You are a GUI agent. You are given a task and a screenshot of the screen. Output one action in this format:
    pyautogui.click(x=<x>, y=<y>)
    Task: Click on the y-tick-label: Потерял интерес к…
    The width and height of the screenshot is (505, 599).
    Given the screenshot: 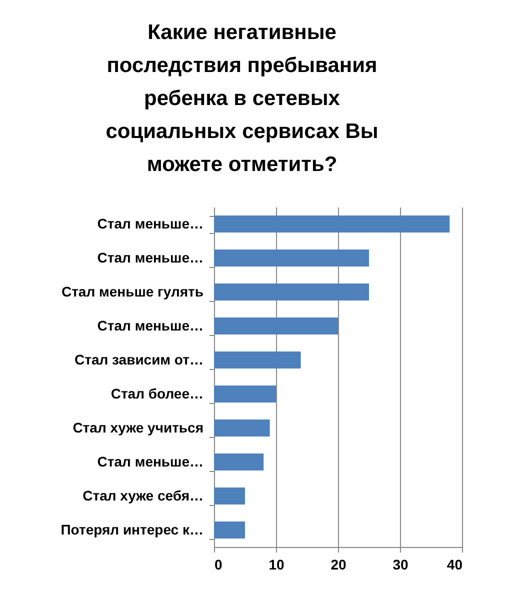 What is the action you would take?
    pyautogui.click(x=132, y=530)
    